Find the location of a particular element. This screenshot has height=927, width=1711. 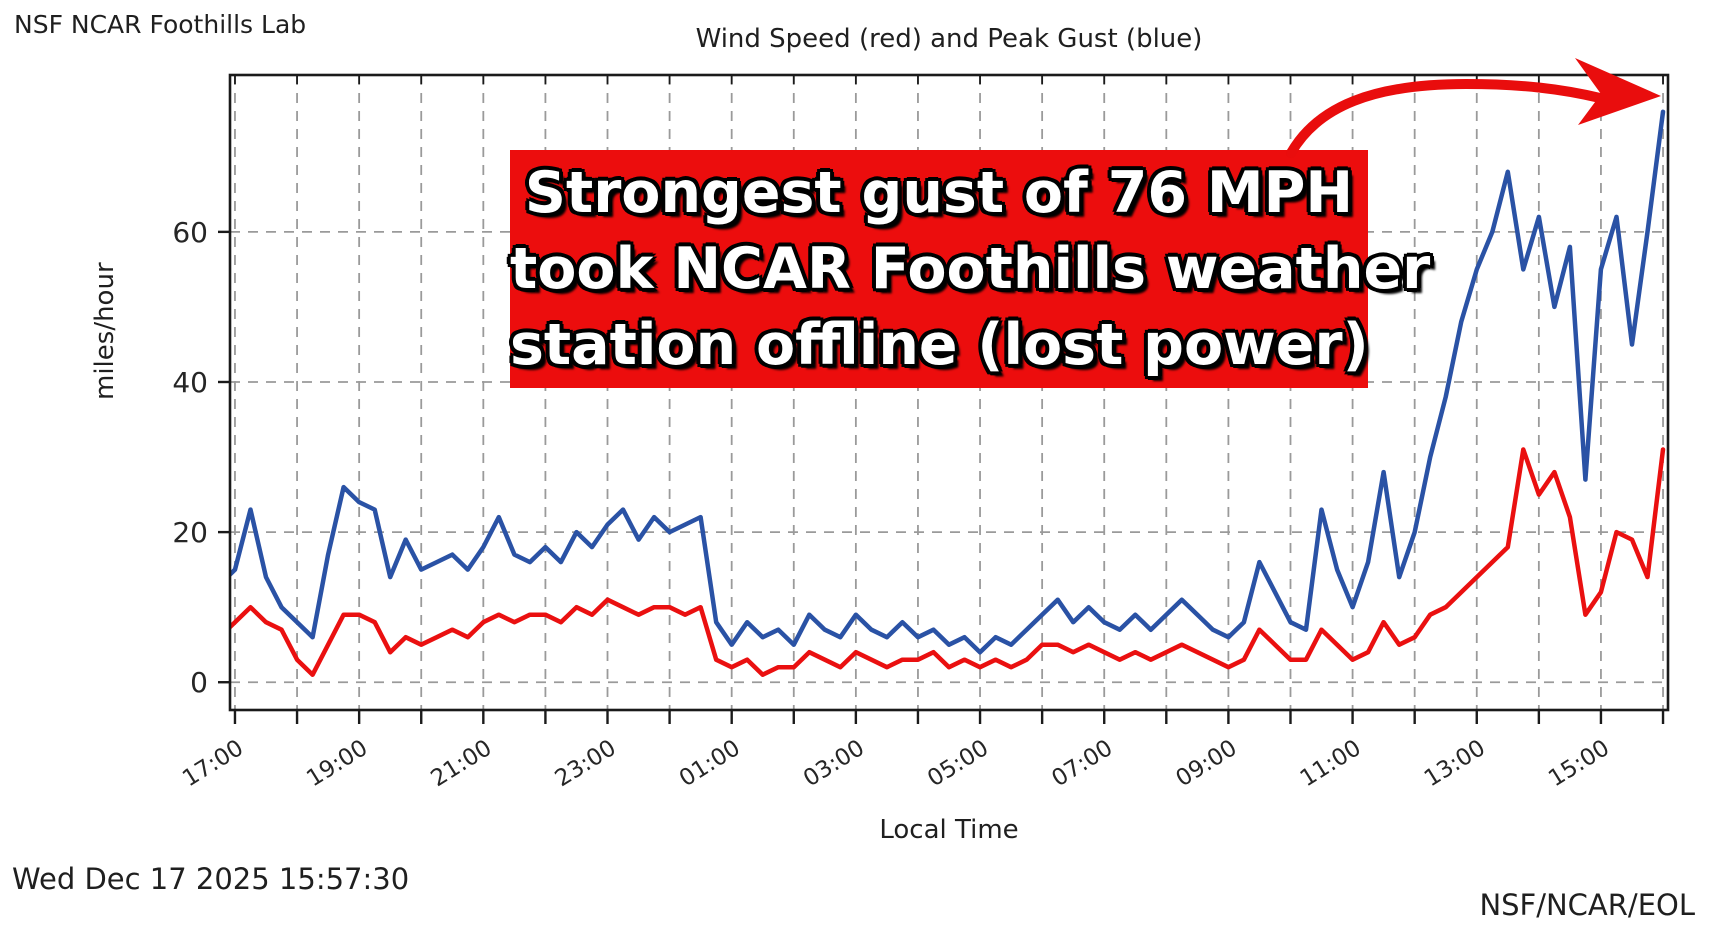

svg-text: 40 is located at coordinates (190, 382).